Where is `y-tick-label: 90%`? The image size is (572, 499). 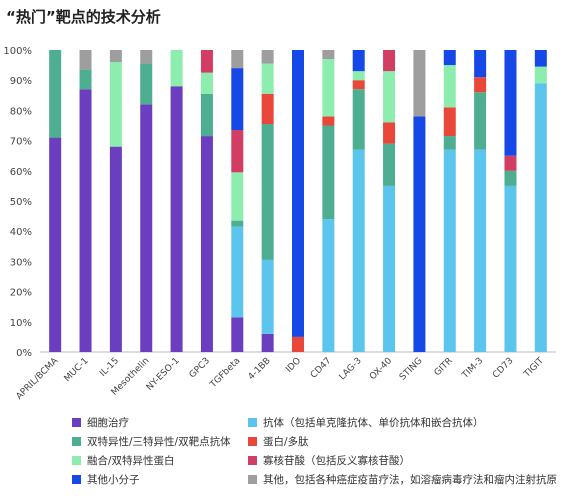 y-tick-label: 90% is located at coordinates (21, 81).